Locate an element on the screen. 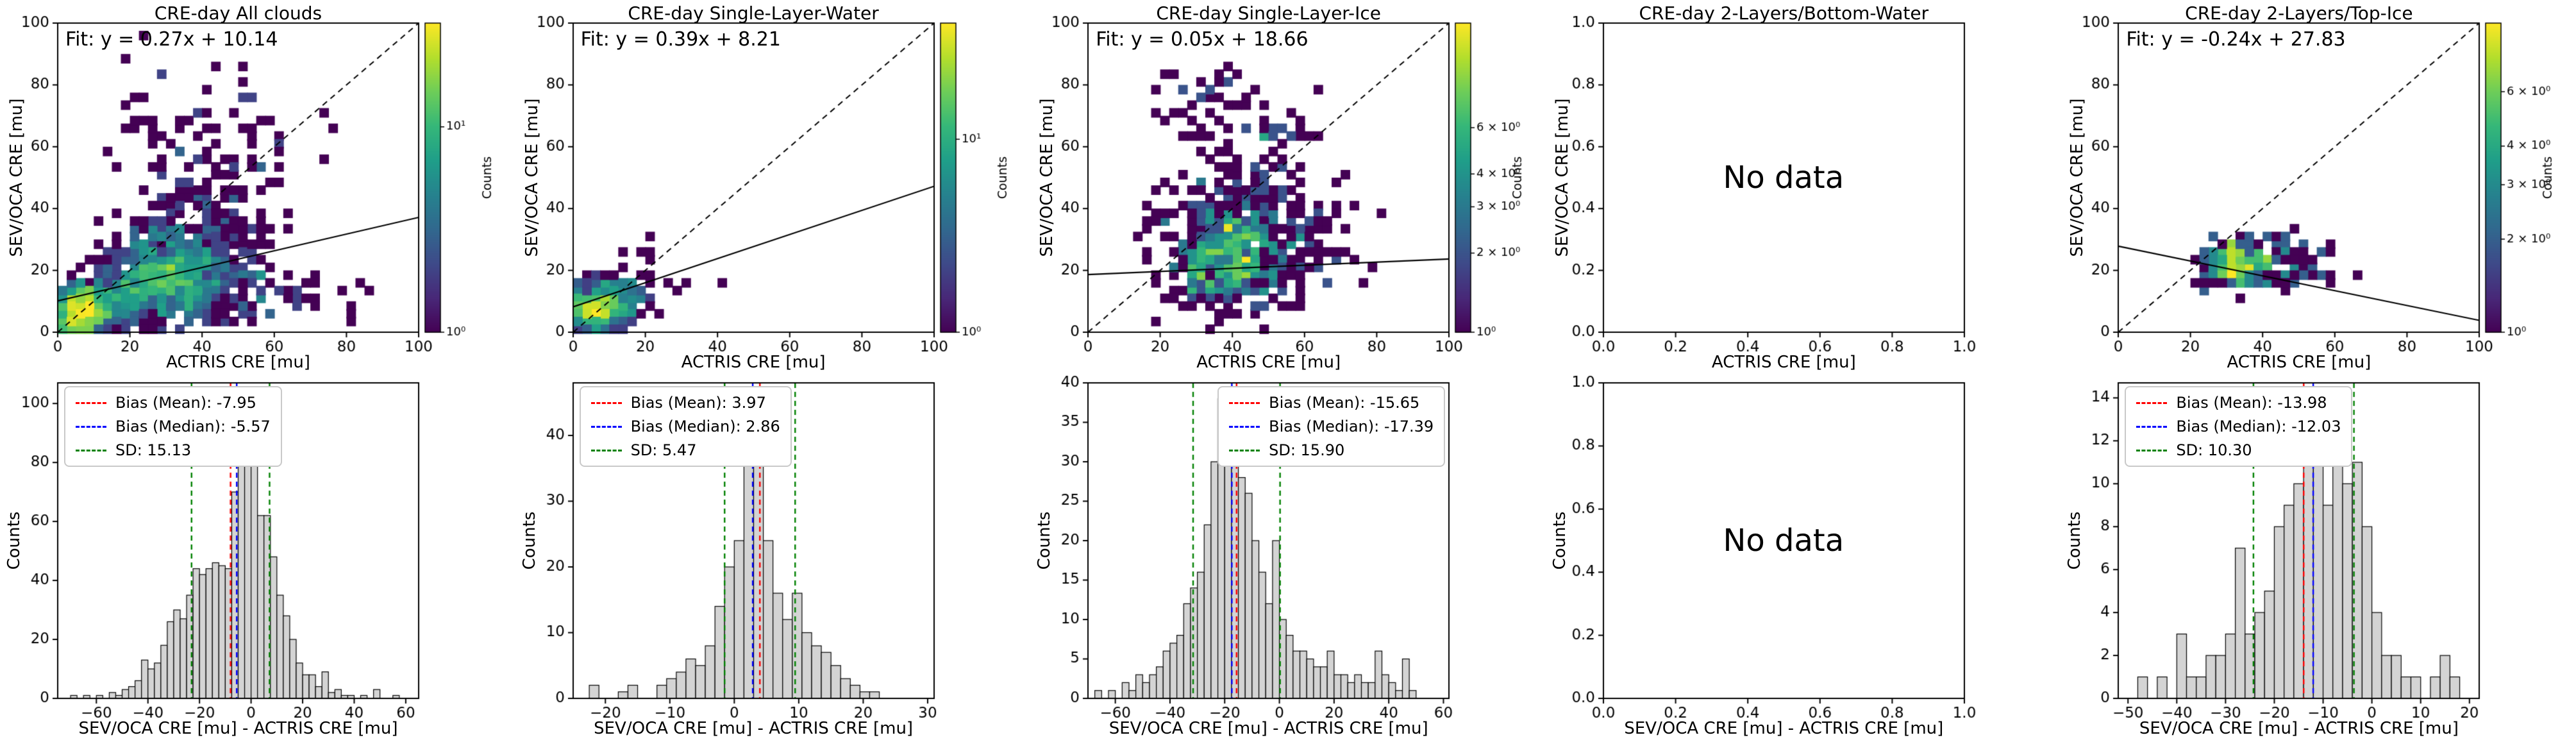 The width and height of the screenshot is (2576, 742). scatter-2layers-bottom-water-canvas is located at coordinates (1803, 185).